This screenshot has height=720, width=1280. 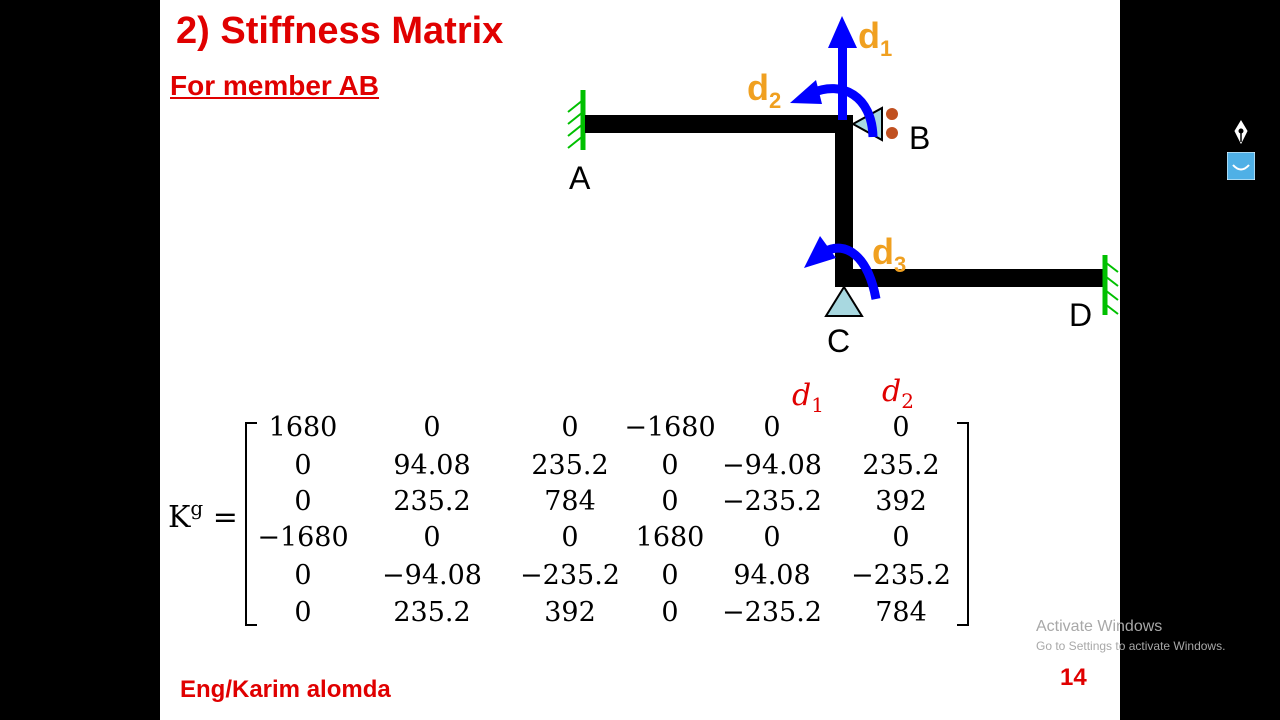 What do you see at coordinates (1080, 315) in the screenshot?
I see `node-label-d: D` at bounding box center [1080, 315].